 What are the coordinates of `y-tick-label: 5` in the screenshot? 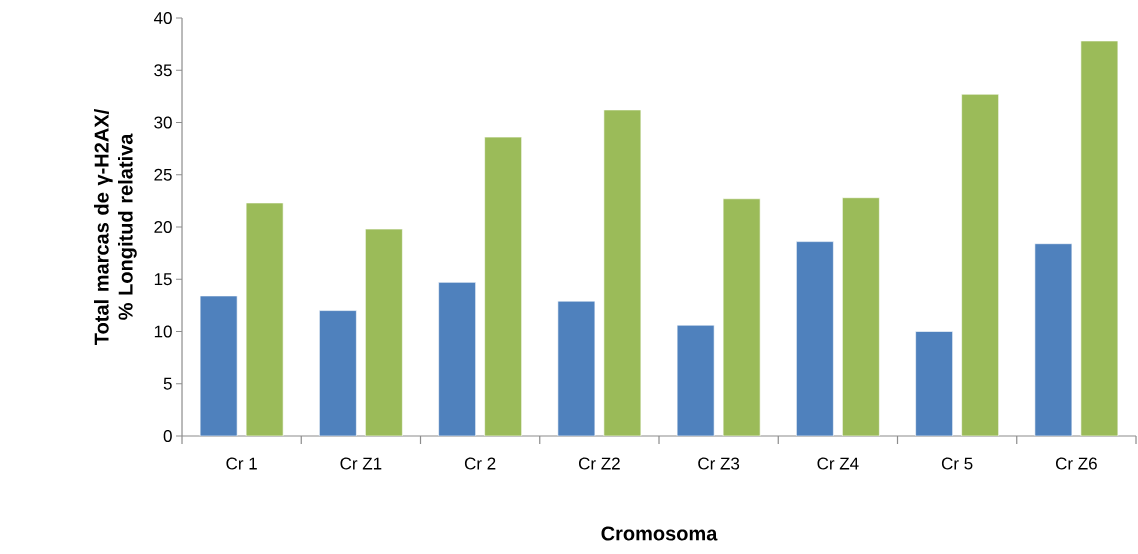 It's located at (167, 383).